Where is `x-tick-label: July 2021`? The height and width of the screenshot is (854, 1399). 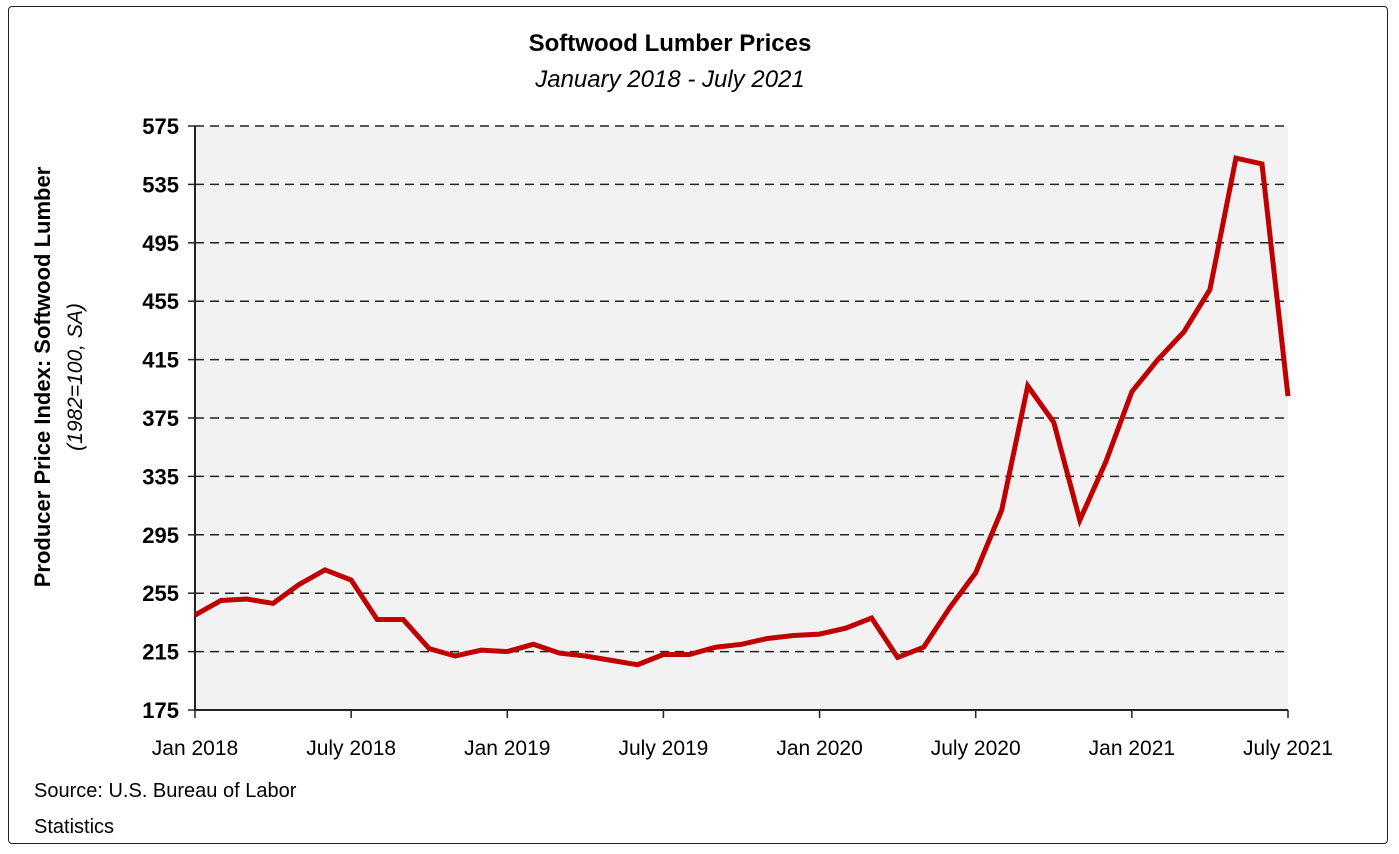 x-tick-label: July 2021 is located at coordinates (1288, 748).